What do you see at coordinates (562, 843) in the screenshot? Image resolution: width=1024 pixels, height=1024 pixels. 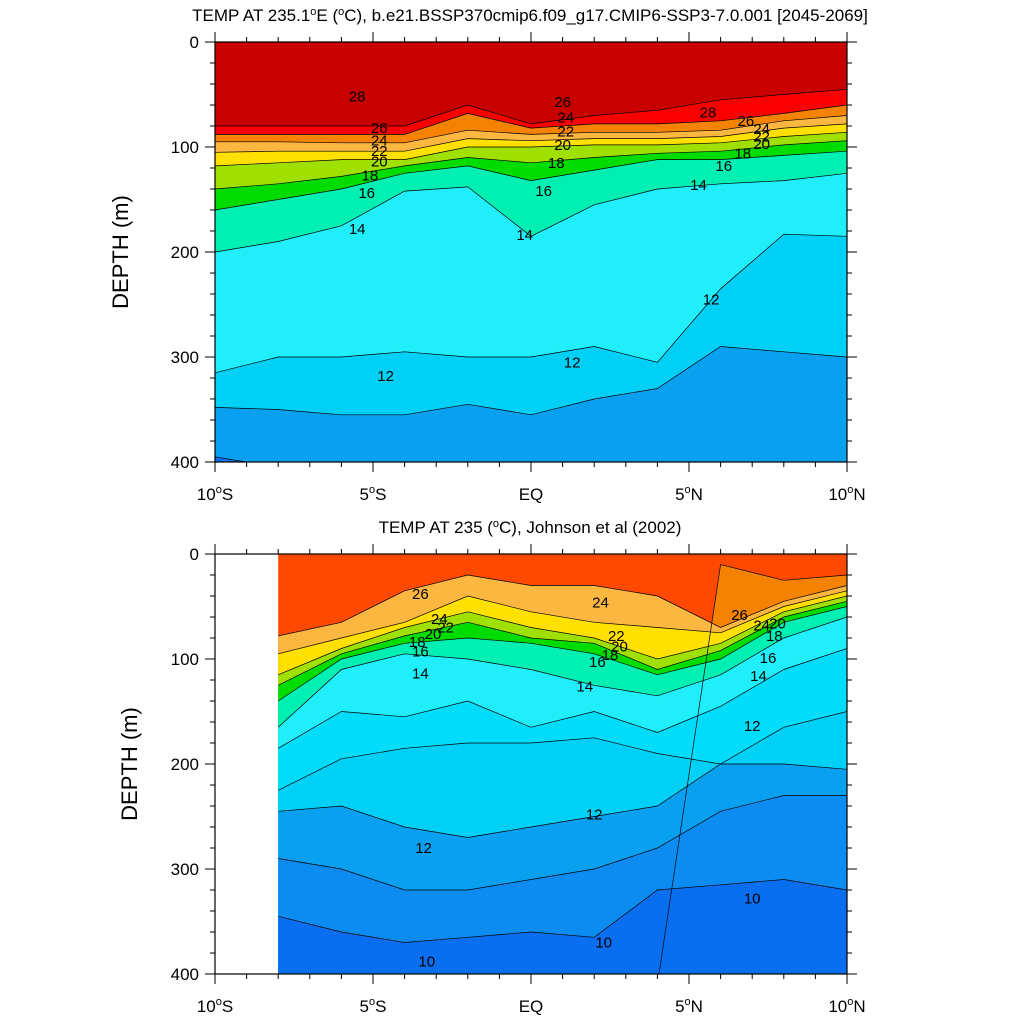 I see `isotherm-10.5` at bounding box center [562, 843].